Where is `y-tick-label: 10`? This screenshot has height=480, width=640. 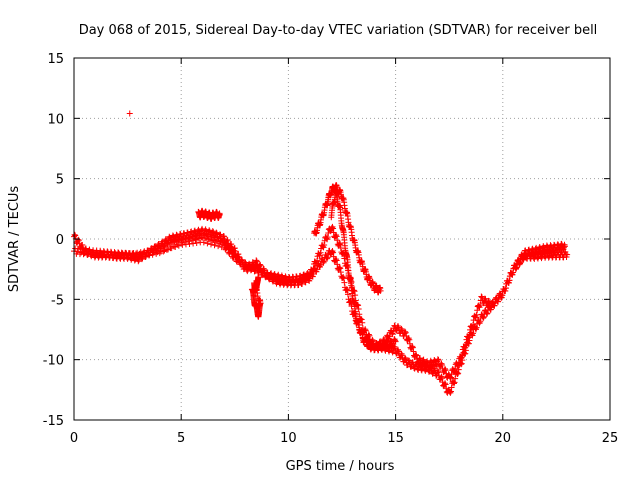
y-tick-label: 10 is located at coordinates (55, 119).